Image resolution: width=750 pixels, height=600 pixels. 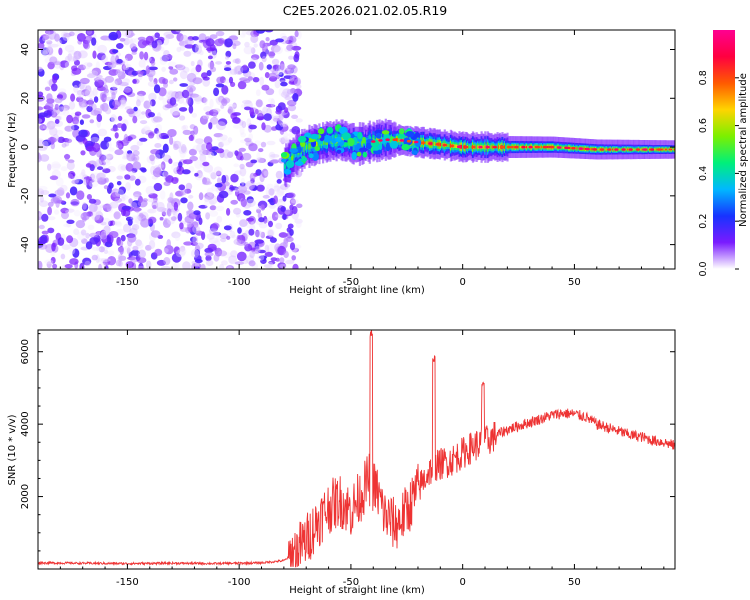 What do you see at coordinates (365, 10) in the screenshot?
I see `figure-title: C2E5.2026.021.02.05.R19` at bounding box center [365, 10].